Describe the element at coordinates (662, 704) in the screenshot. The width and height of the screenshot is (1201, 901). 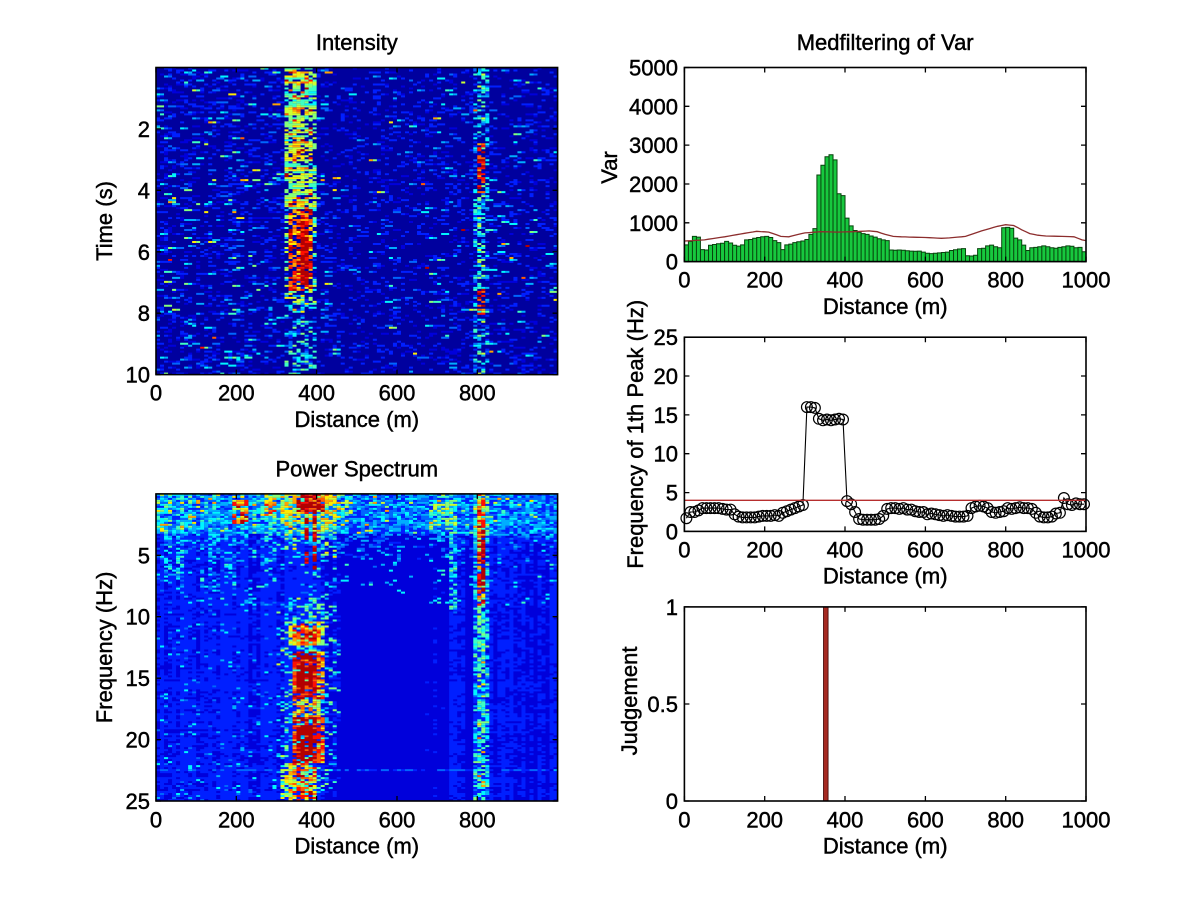
I see `svg-text: 0.5` at that location.